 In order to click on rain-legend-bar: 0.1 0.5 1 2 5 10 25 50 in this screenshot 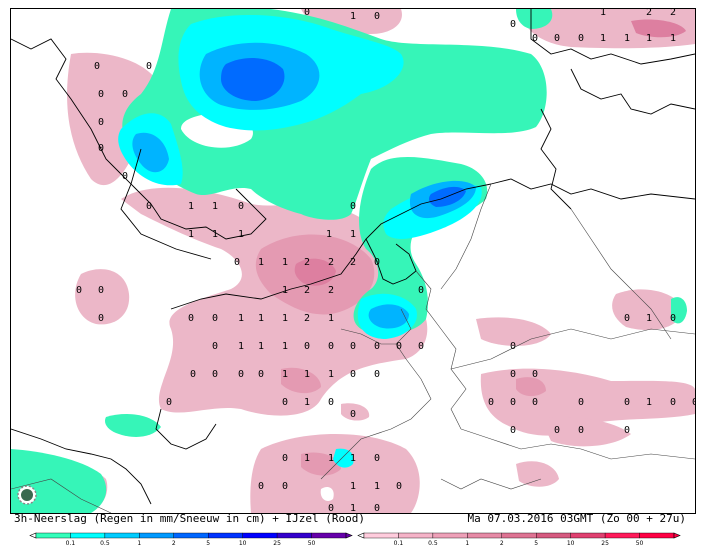, I will do `click(191, 539)`.